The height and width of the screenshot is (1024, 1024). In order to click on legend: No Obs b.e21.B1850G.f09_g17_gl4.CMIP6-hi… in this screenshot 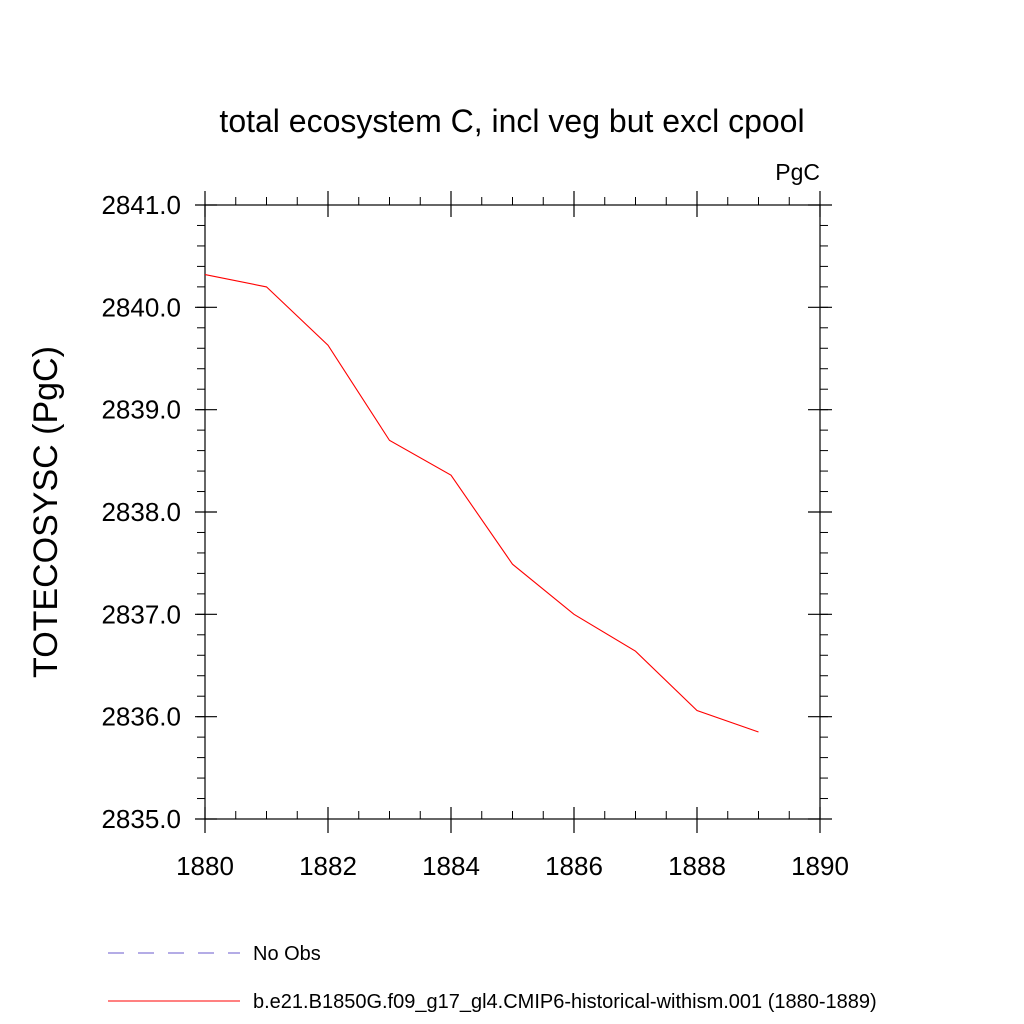, I will do `click(492, 978)`.